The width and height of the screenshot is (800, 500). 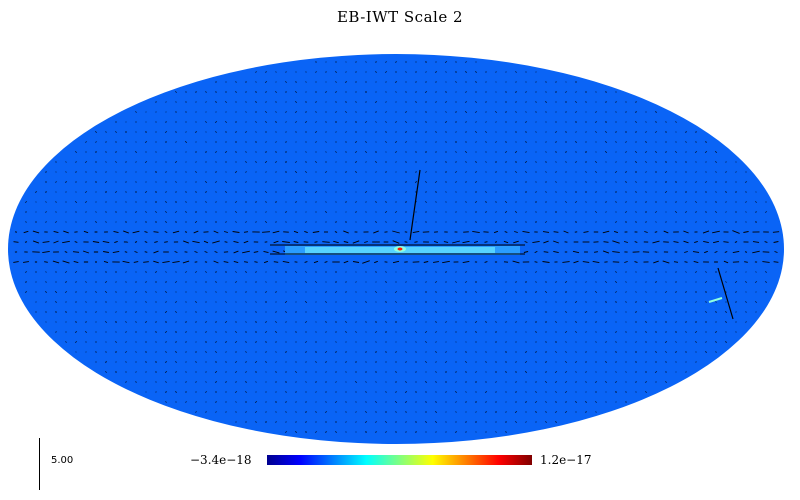 I want to click on vector-scale-bar, so click(x=39, y=464).